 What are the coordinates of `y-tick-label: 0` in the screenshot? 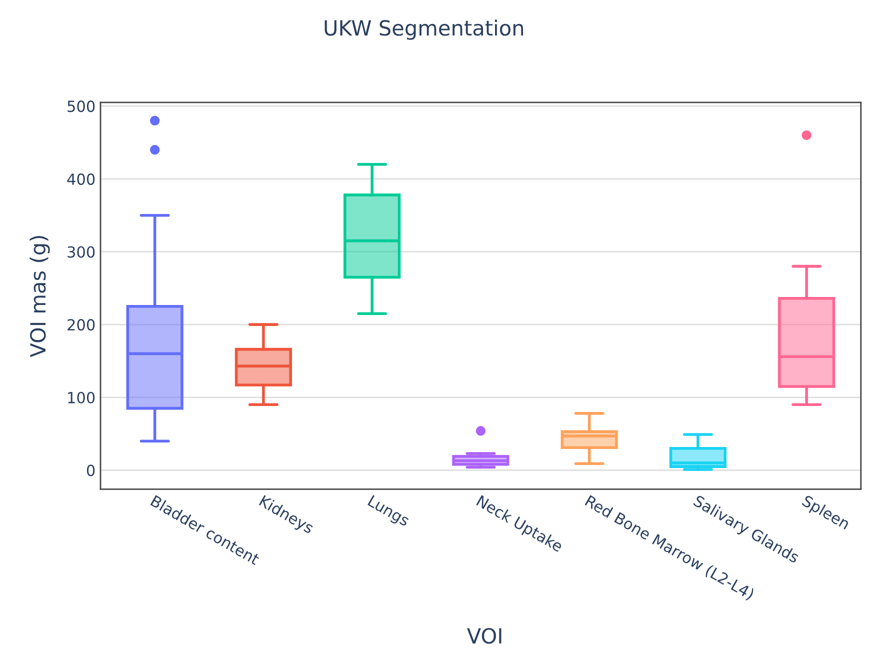 It's located at (90, 470).